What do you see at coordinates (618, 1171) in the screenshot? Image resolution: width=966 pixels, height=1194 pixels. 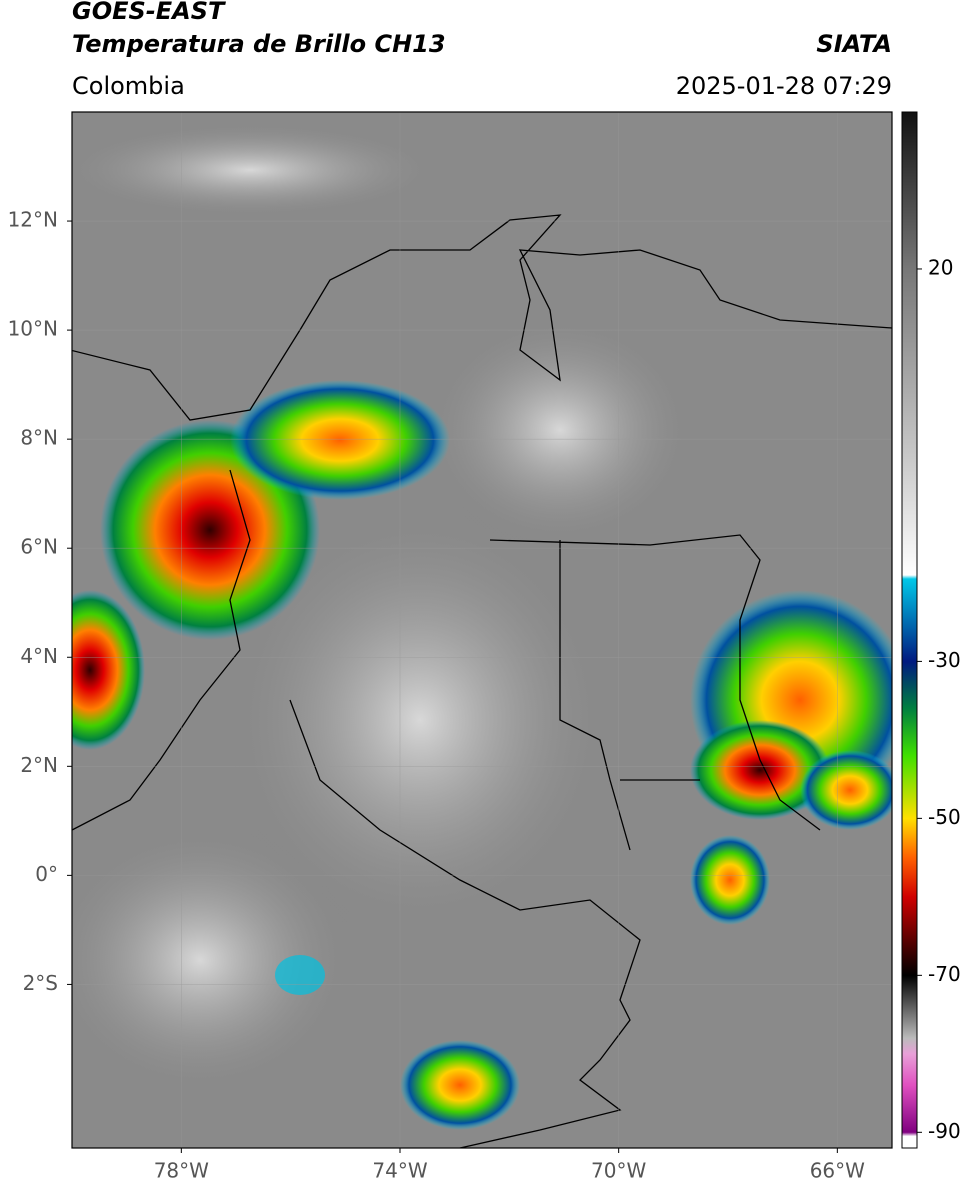 I see `x-tick-label: 70°W` at bounding box center [618, 1171].